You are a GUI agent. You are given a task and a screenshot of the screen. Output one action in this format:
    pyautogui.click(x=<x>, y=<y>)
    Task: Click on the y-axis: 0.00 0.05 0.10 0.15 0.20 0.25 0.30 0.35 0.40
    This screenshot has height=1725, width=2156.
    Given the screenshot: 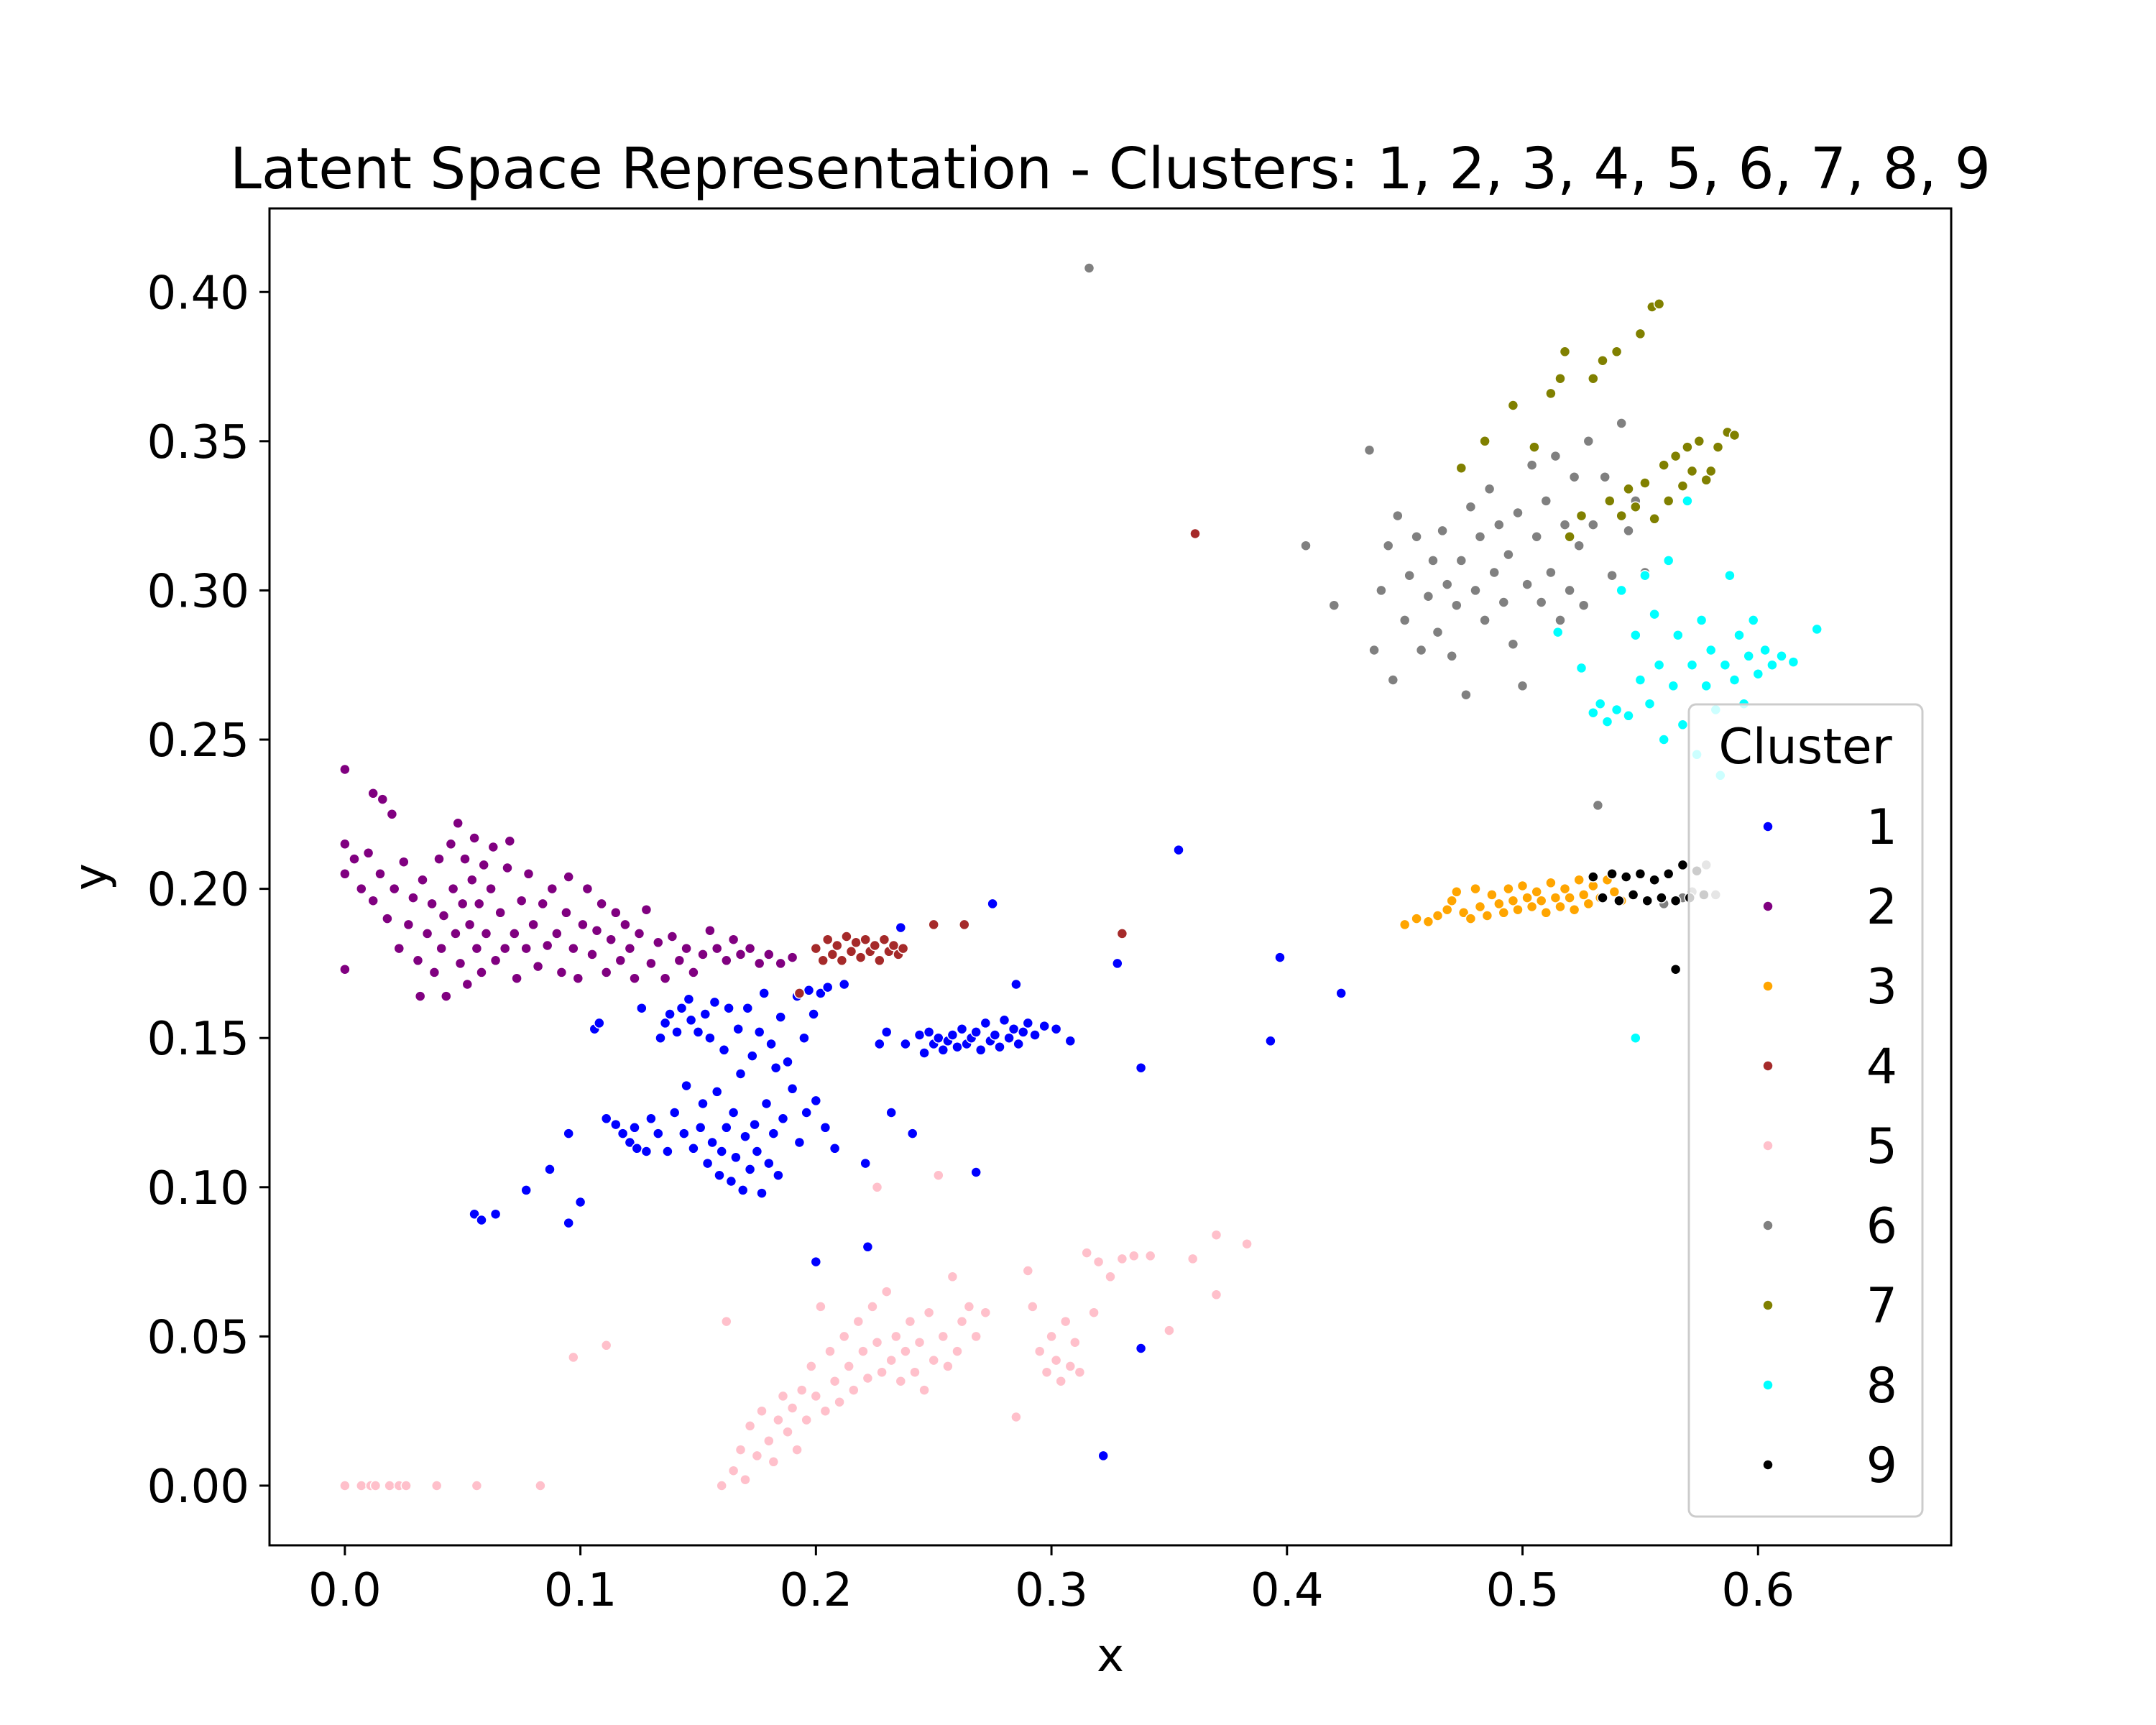 What is the action you would take?
    pyautogui.click(x=209, y=890)
    